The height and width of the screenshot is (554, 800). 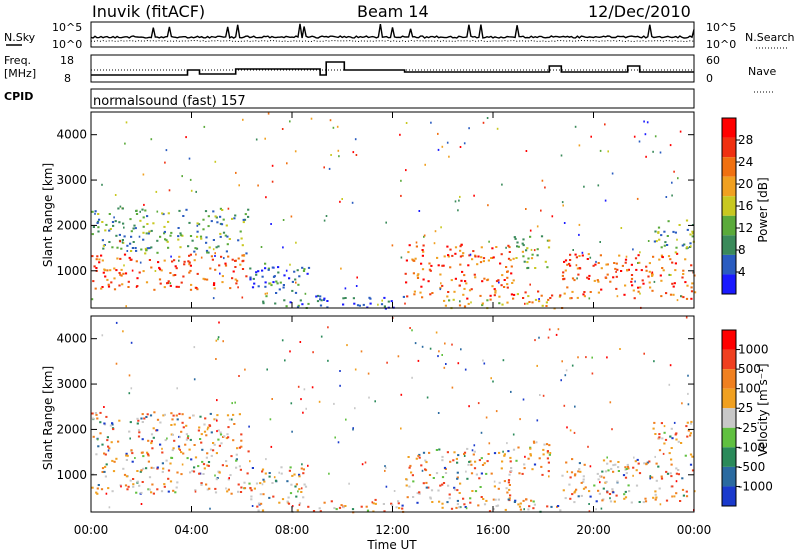 I want to click on colorbar-swatch, so click(x=729, y=128).